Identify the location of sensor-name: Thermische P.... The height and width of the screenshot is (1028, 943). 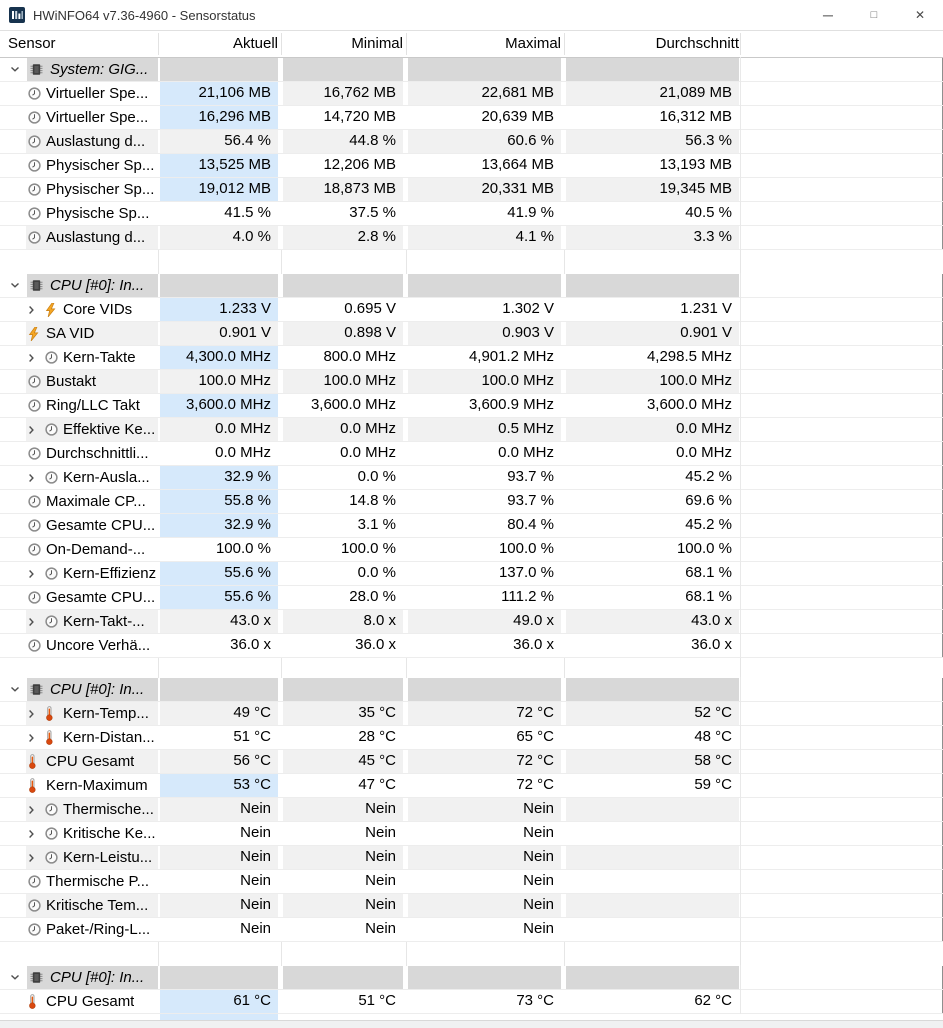
(98, 881).